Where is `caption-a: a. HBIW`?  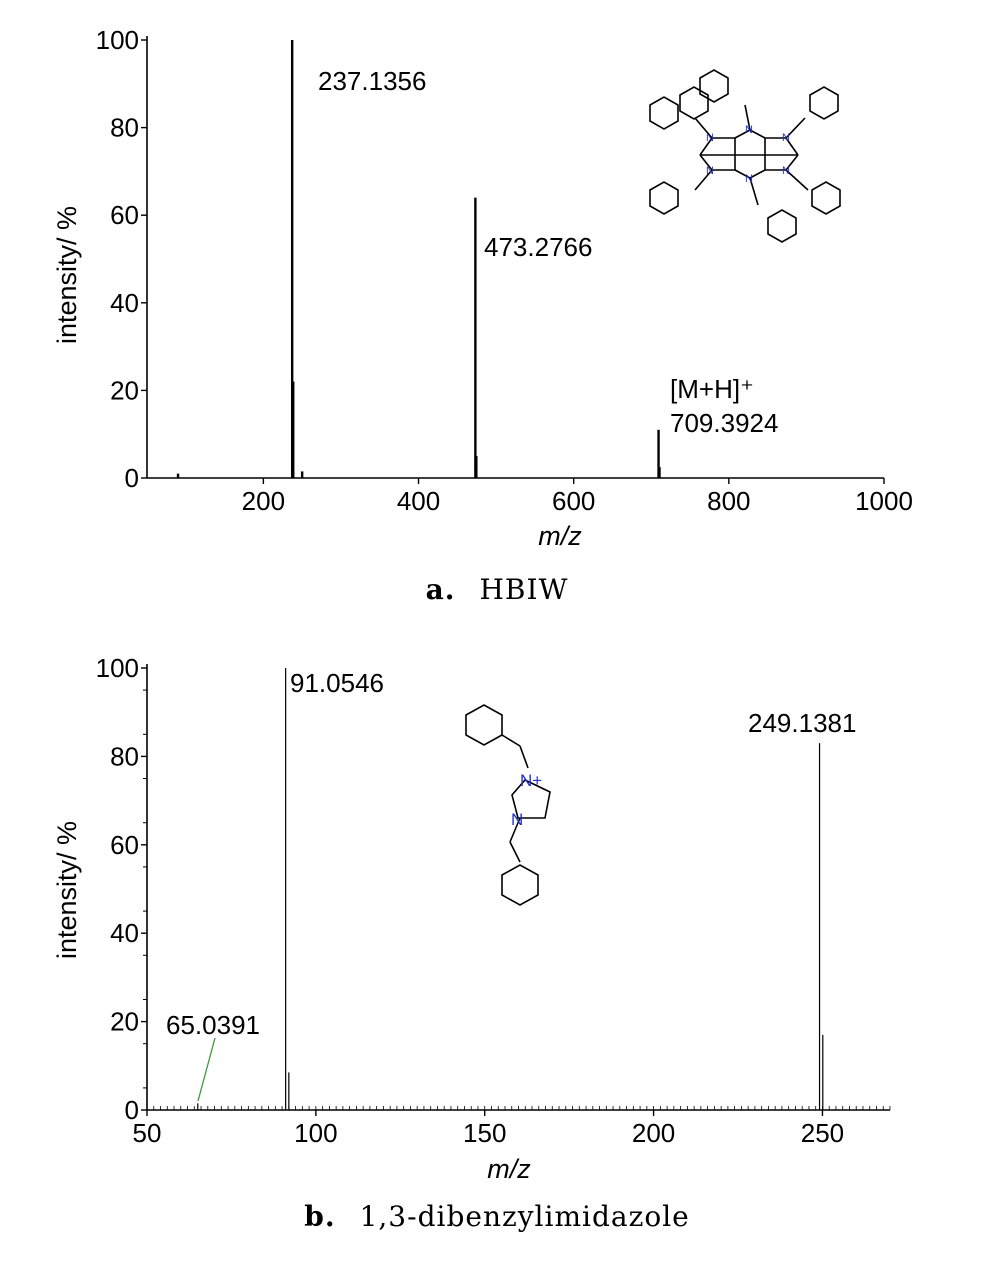
caption-a: a. HBIW is located at coordinates (497, 589).